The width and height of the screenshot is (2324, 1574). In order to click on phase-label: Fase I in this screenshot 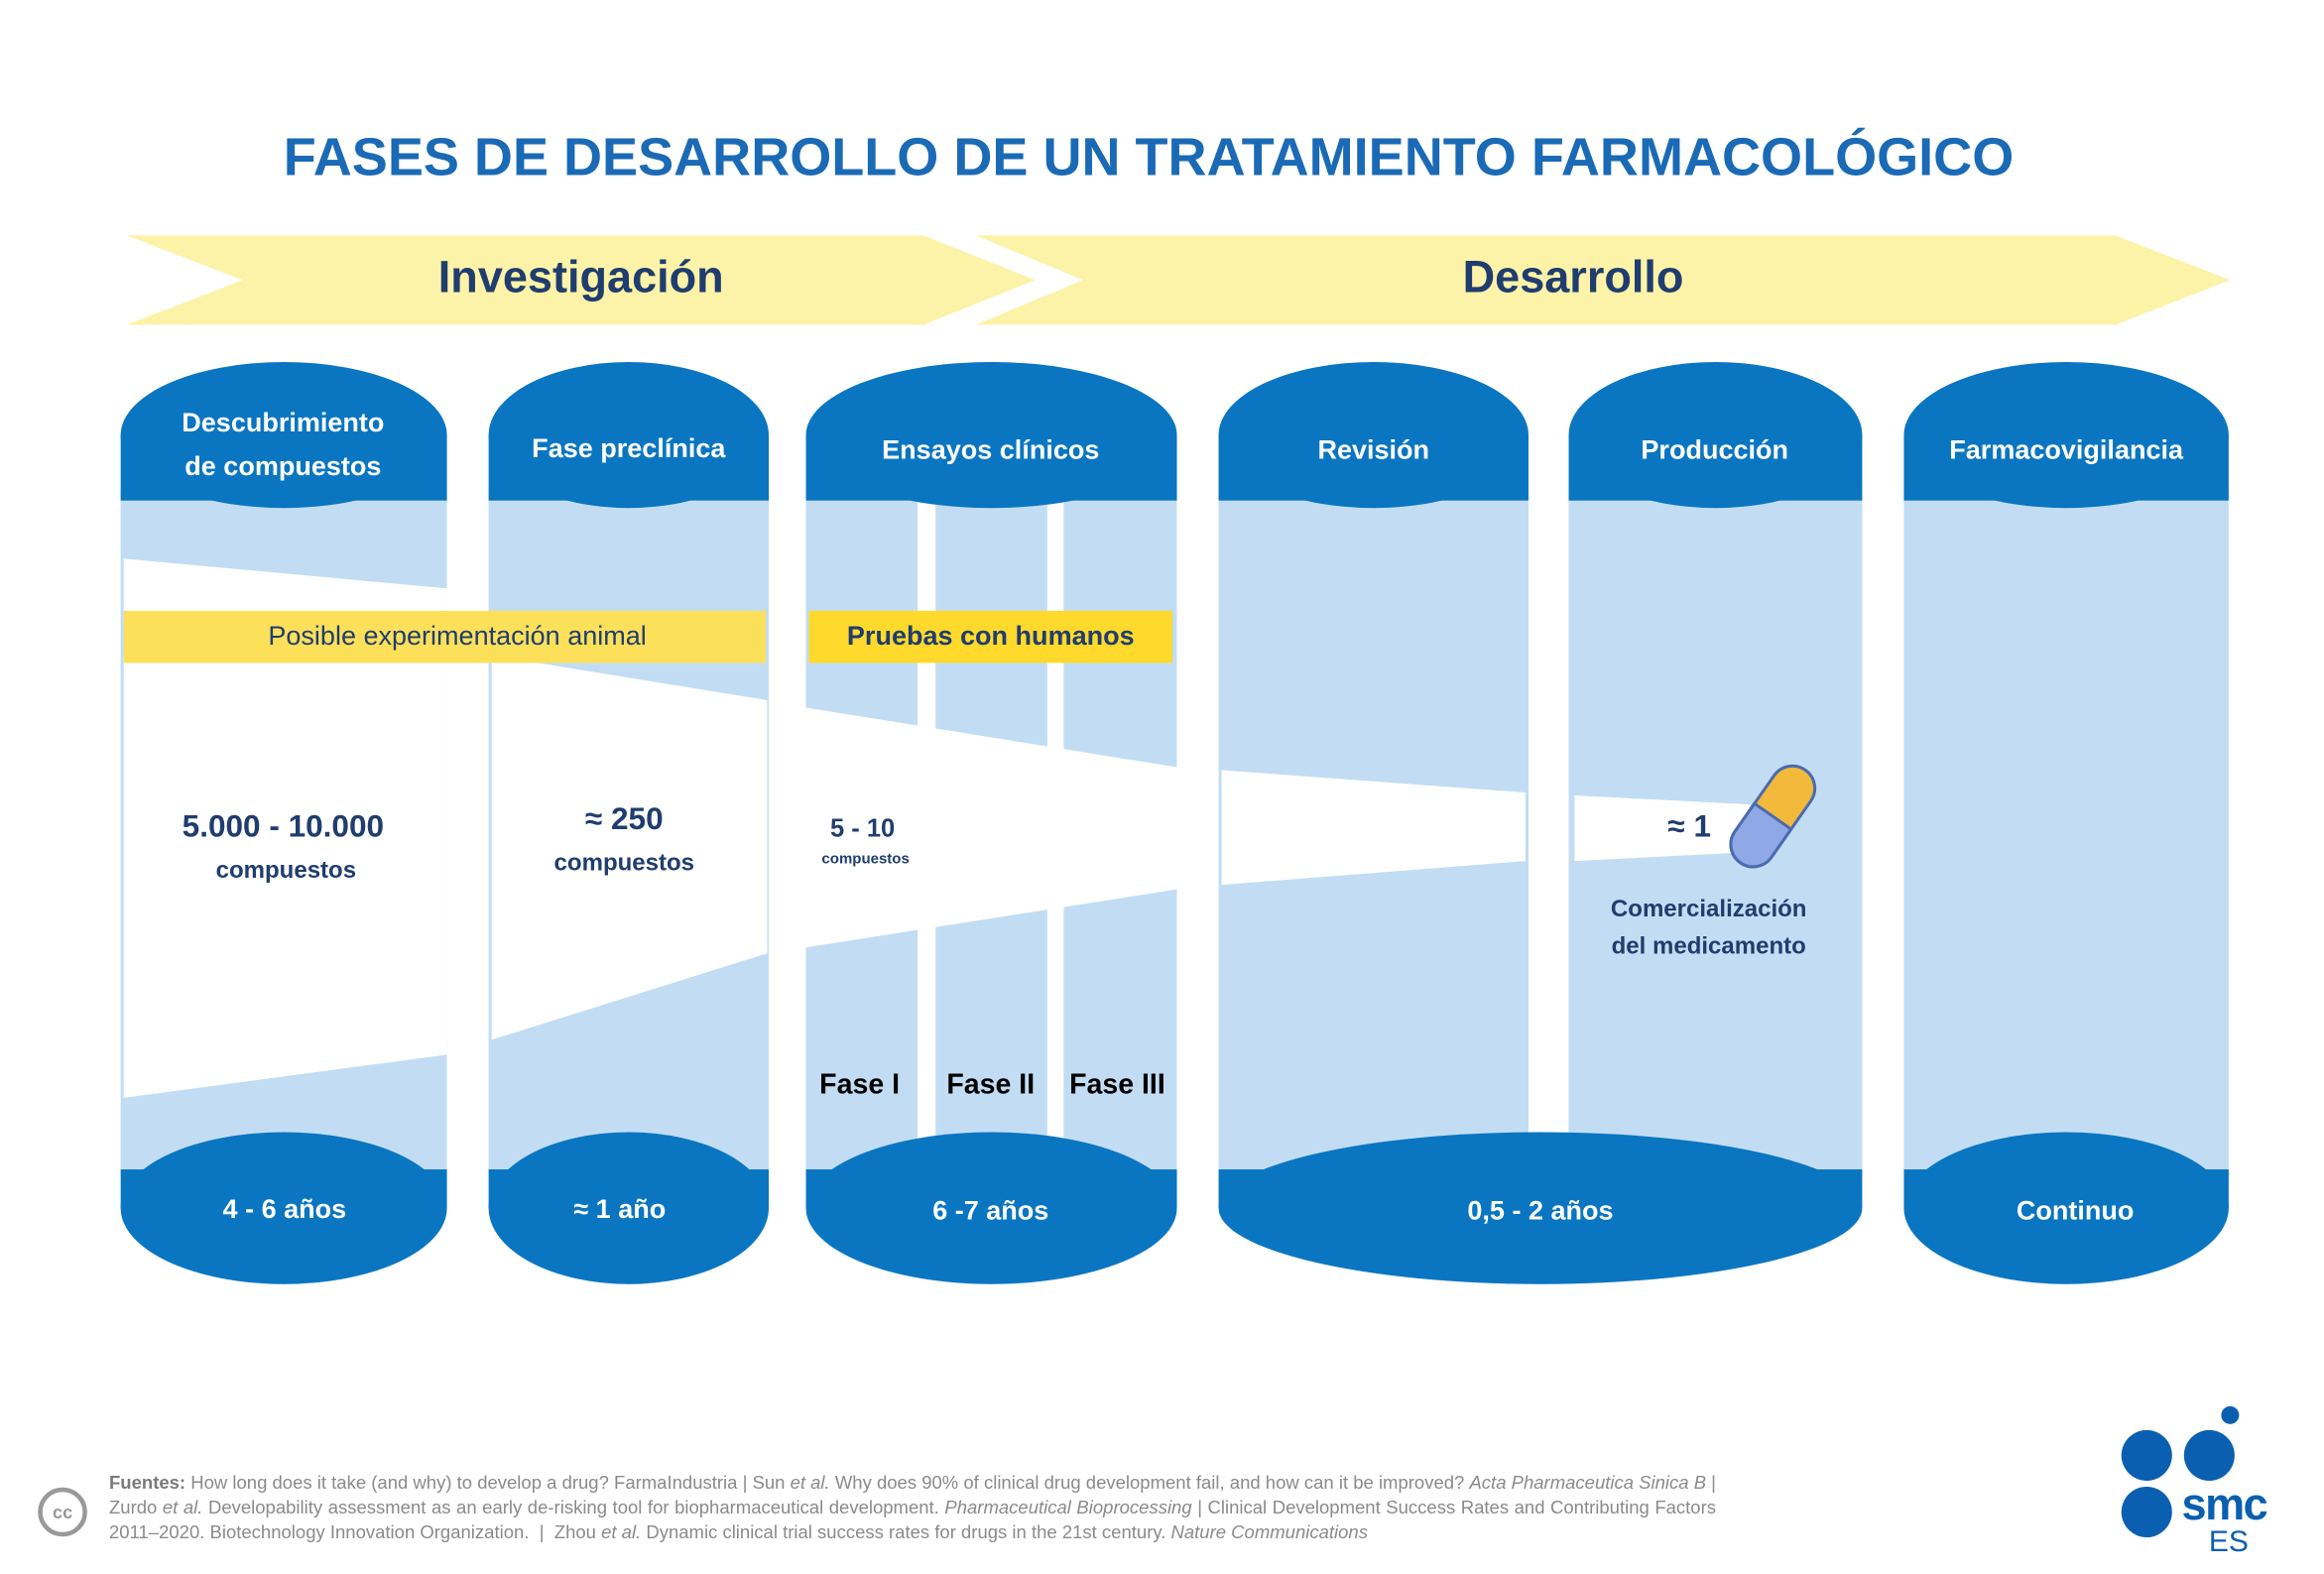, I will do `click(860, 1084)`.